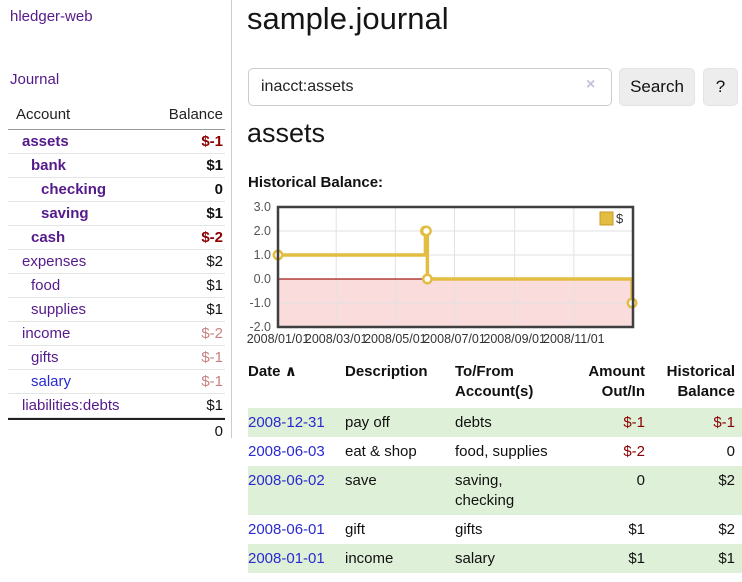 This screenshot has height=582, width=742. I want to click on account-heading: assets, so click(286, 133).